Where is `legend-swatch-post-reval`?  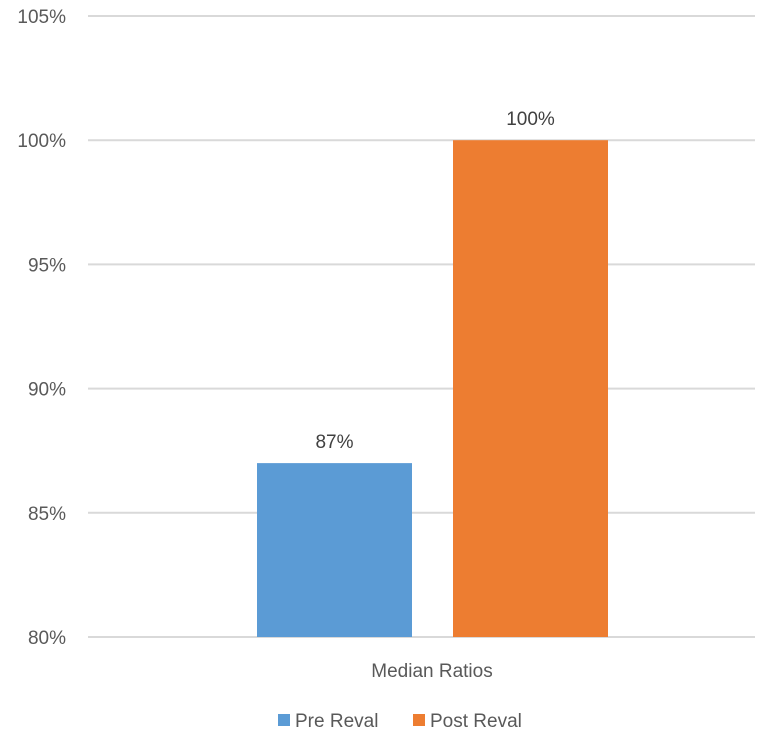 legend-swatch-post-reval is located at coordinates (419, 720).